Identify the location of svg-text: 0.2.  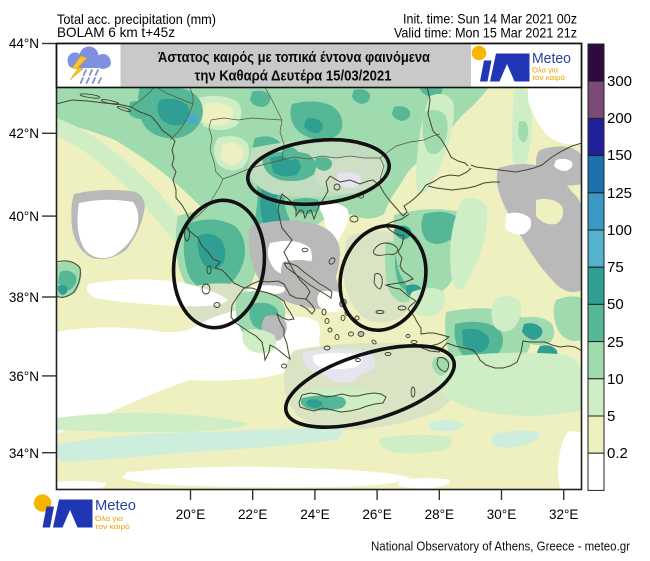
(617, 453).